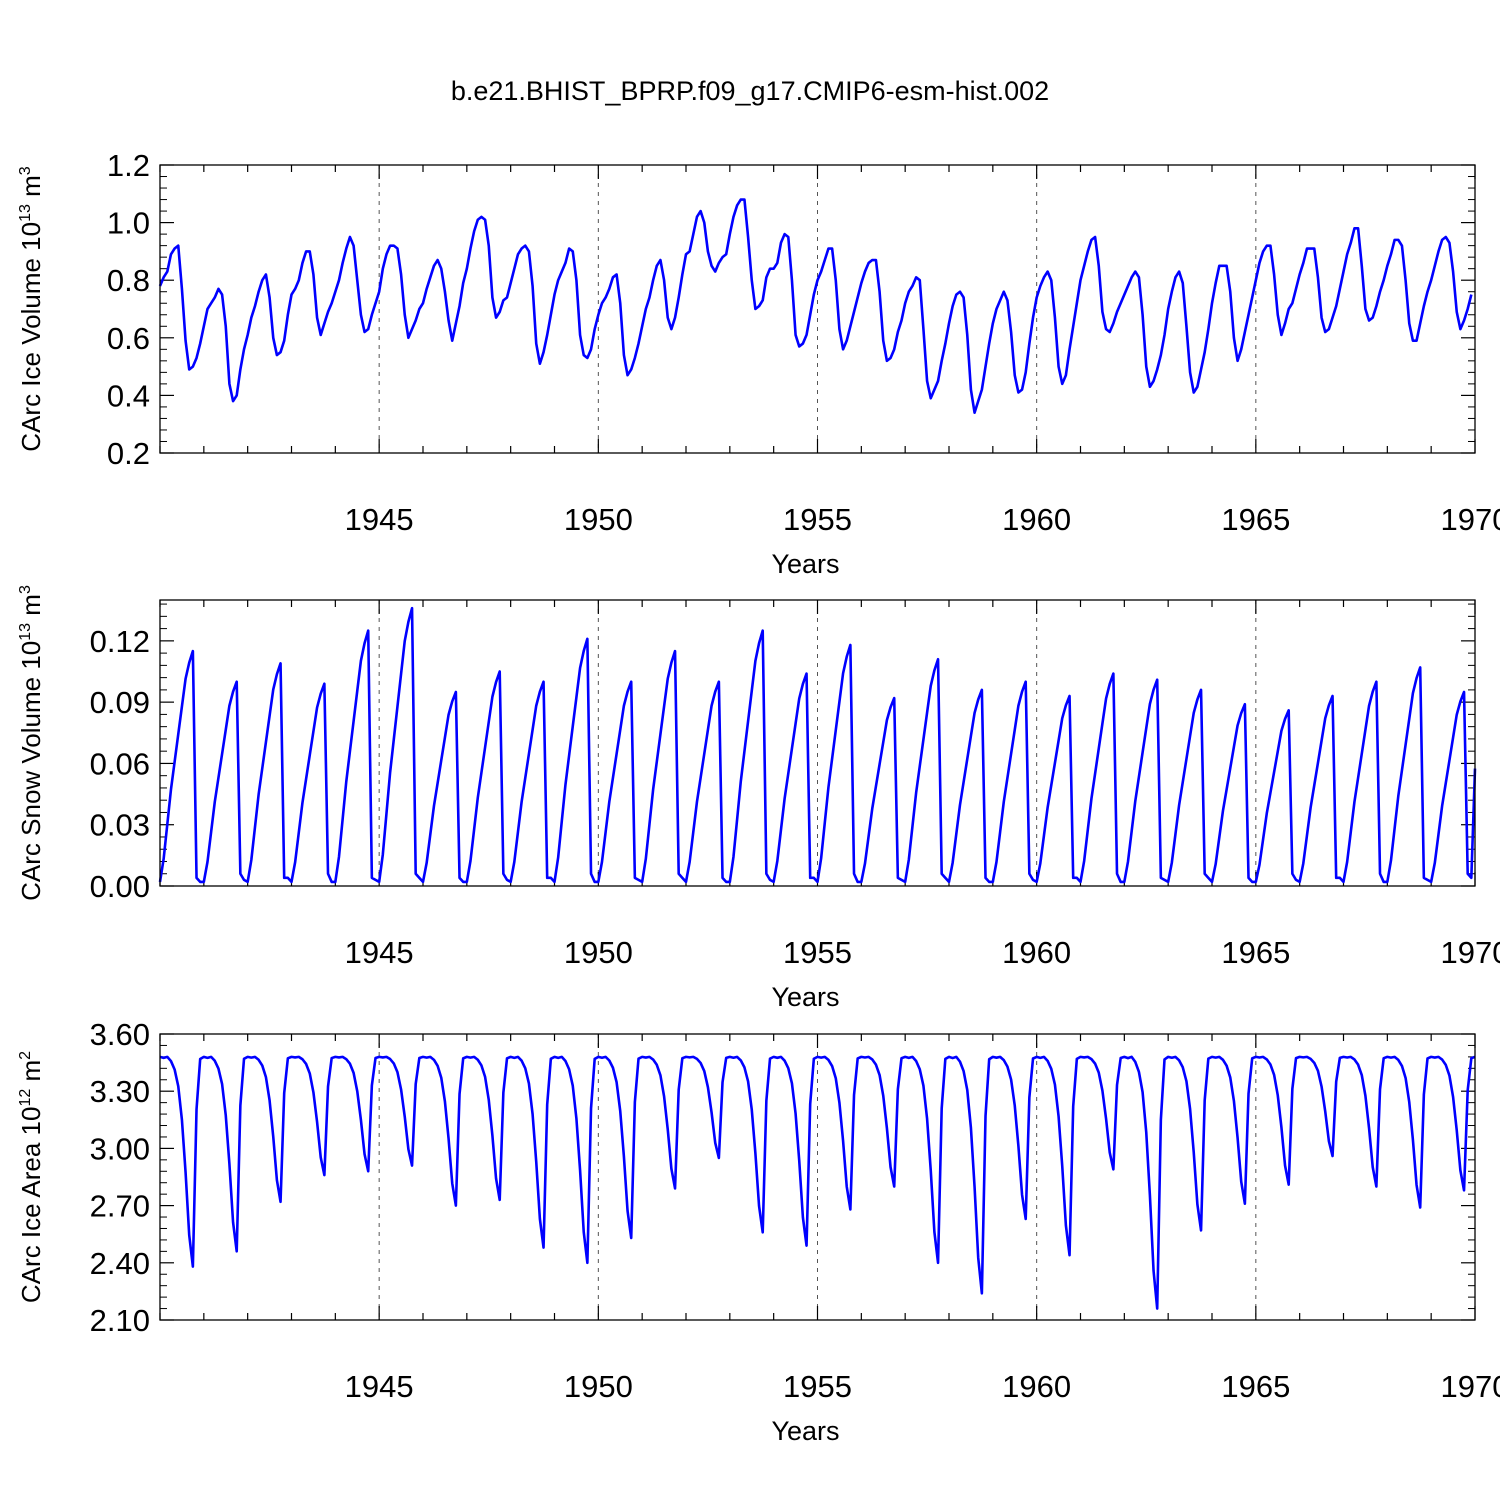  I want to click on y-tick-label: 0.09, so click(120, 702).